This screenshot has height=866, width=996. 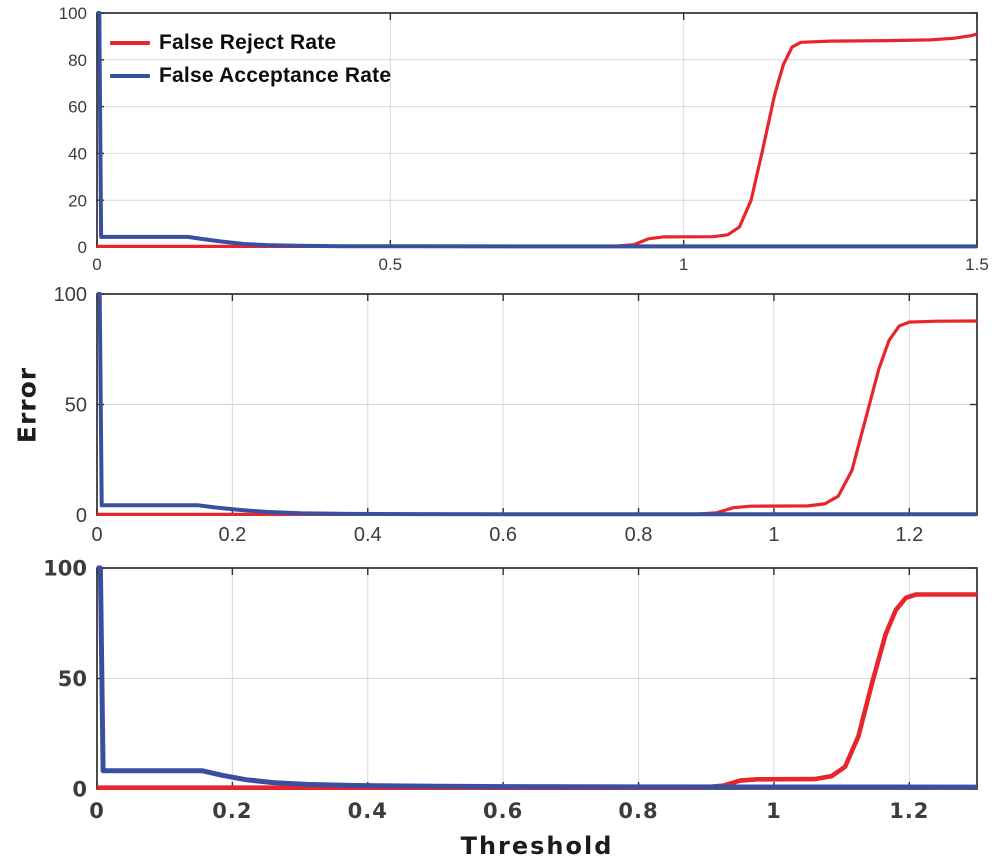 I want to click on subplot-3-ytick-label: 0, so click(x=79, y=790).